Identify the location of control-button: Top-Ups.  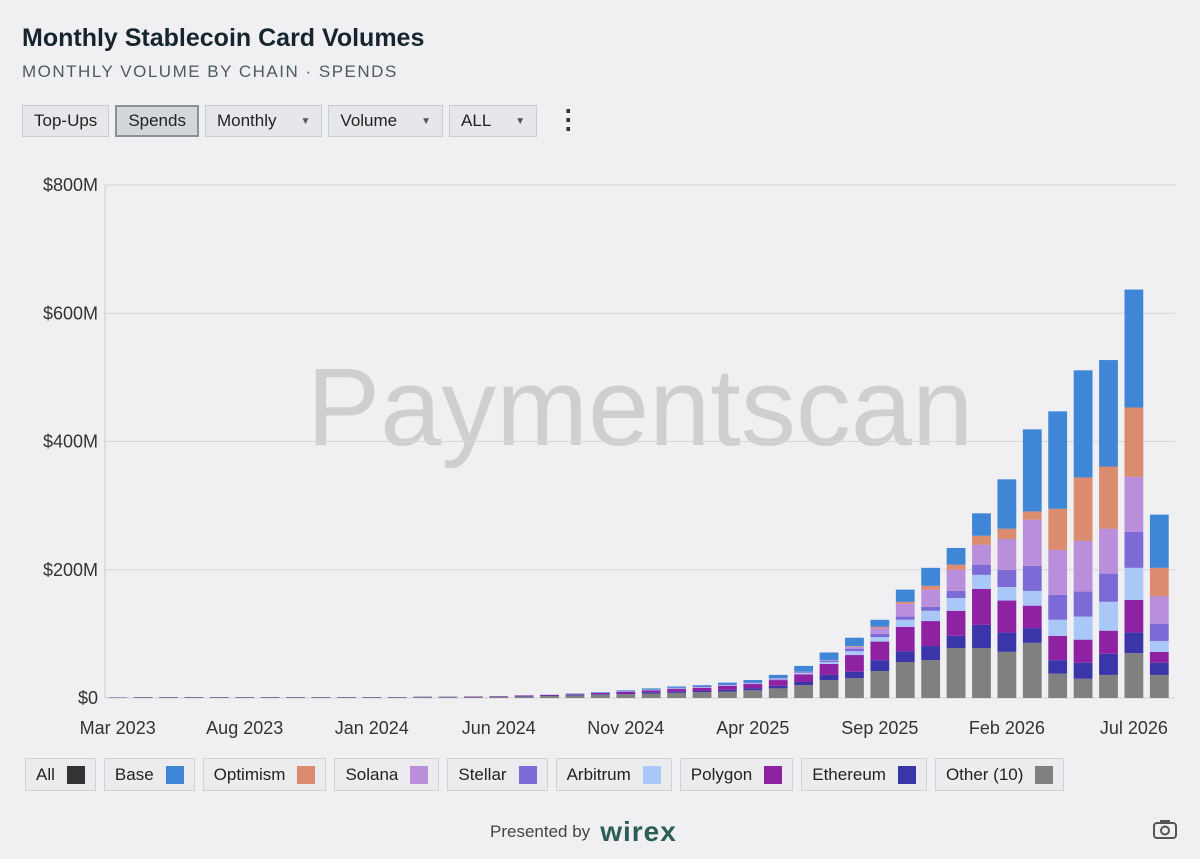
(66, 121).